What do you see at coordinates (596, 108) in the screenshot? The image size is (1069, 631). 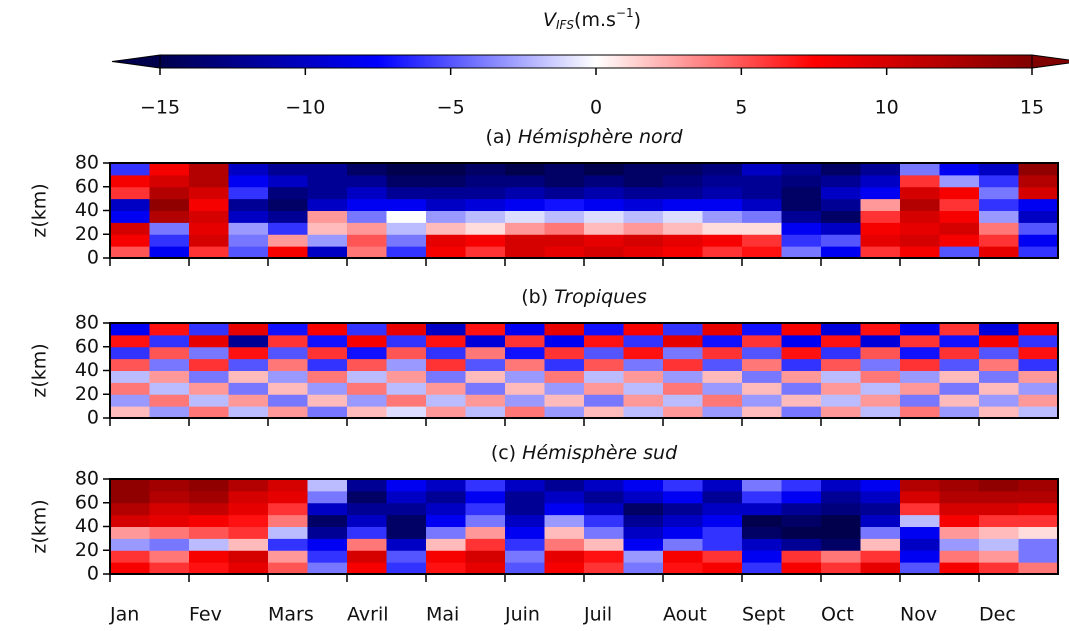 I see `colorbar-tick-label: 0` at bounding box center [596, 108].